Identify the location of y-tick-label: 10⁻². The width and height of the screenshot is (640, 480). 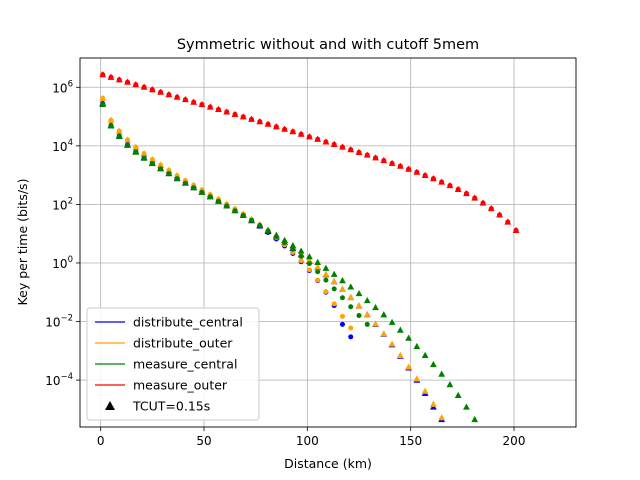
(59, 322).